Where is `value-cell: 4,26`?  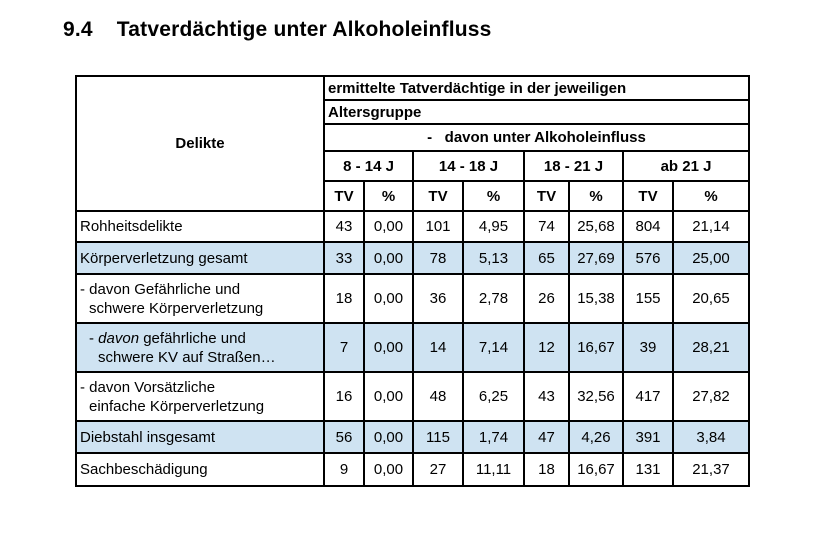 value-cell: 4,26 is located at coordinates (596, 437).